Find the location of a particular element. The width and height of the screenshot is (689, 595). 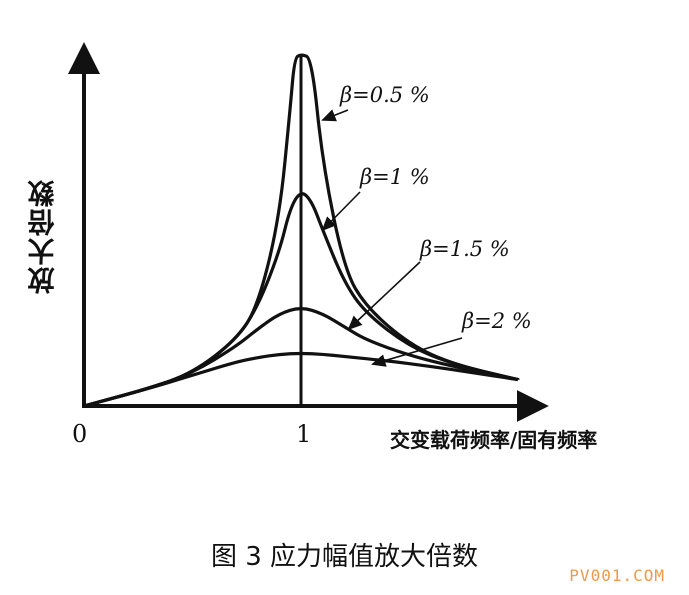

series-label-2: β=1.5 % is located at coordinates (464, 249).